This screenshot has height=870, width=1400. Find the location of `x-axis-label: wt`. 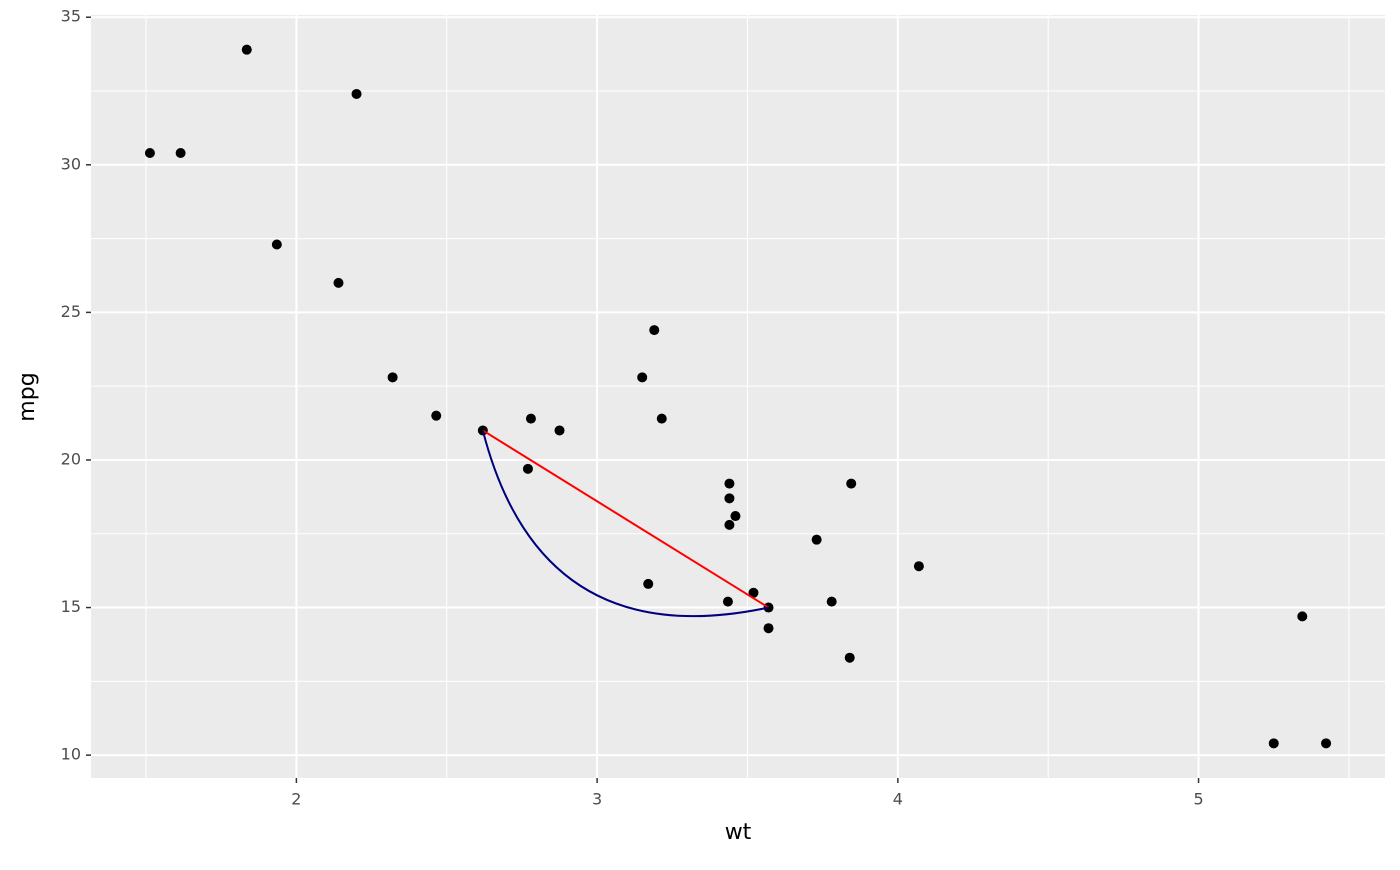

x-axis-label: wt is located at coordinates (738, 832).